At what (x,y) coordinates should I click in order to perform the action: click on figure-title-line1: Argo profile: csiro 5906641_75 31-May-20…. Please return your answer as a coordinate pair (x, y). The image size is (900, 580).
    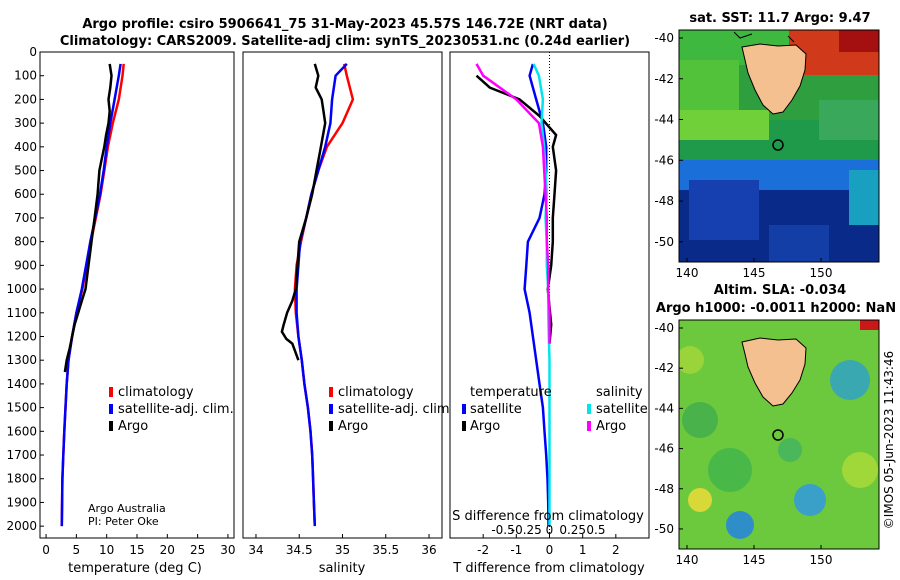
    Looking at the image, I should click on (344, 24).